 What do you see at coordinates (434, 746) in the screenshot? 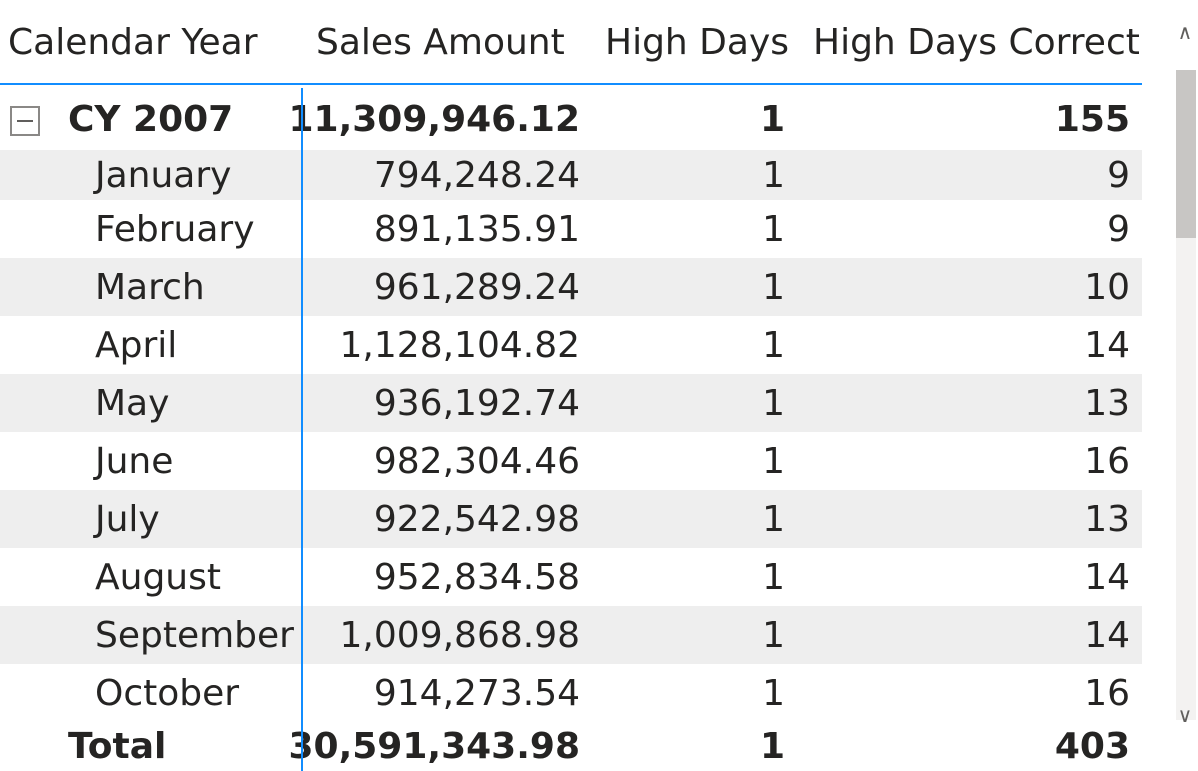
I see `total-sales: 30,591,343.98` at bounding box center [434, 746].